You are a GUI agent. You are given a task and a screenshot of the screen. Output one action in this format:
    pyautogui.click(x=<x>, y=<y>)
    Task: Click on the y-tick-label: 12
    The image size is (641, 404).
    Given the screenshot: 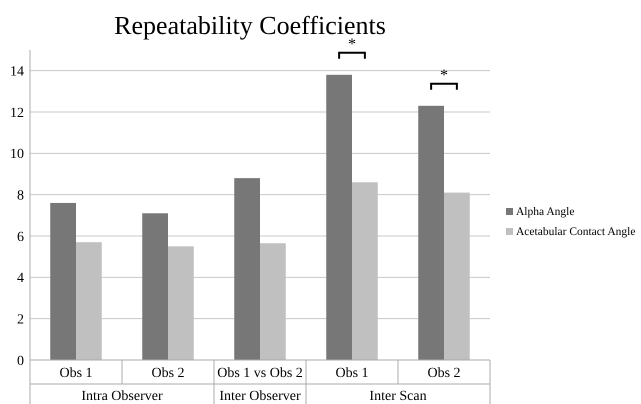 What is the action you would take?
    pyautogui.click(x=17, y=113)
    